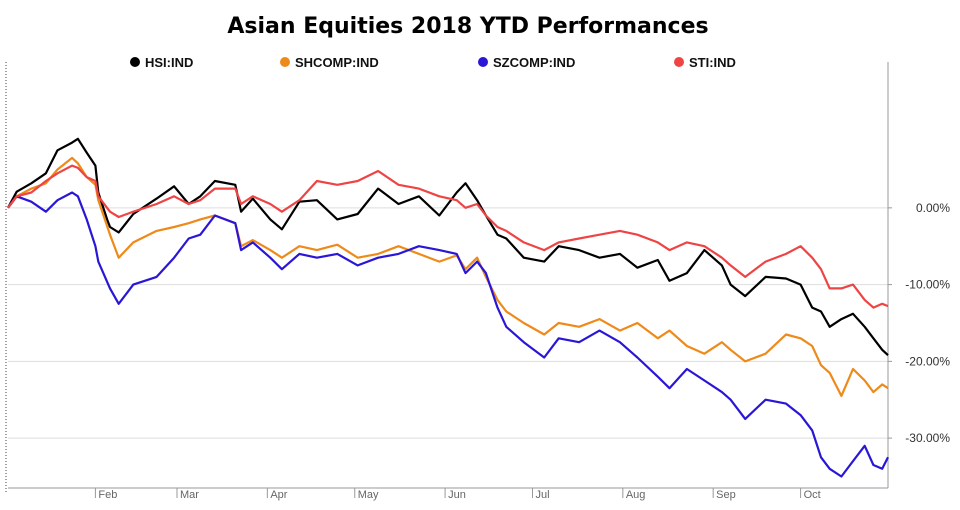 The height and width of the screenshot is (510, 960). I want to click on x-tick-label: May, so click(368, 495).